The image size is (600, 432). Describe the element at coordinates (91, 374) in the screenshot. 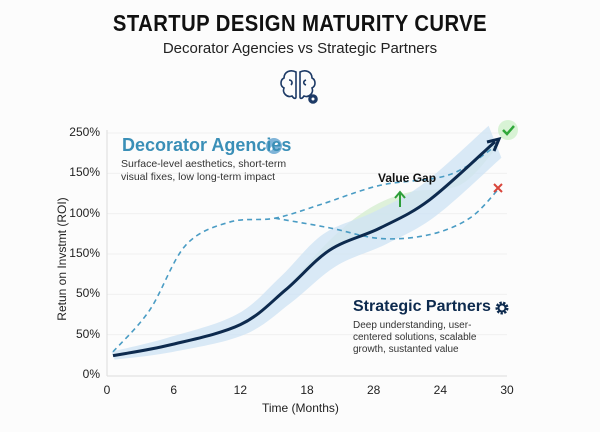

I see `y-tick-label: 0%` at that location.